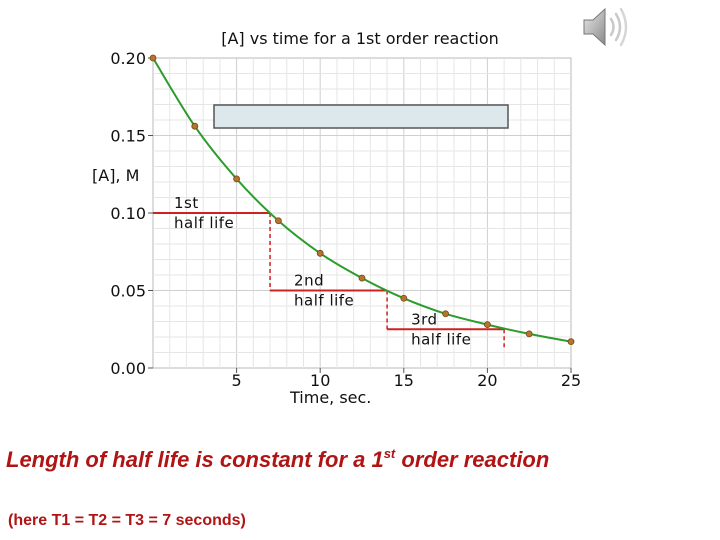 Image resolution: width=720 pixels, height=540 pixels. I want to click on x-tick-label: 25, so click(571, 380).